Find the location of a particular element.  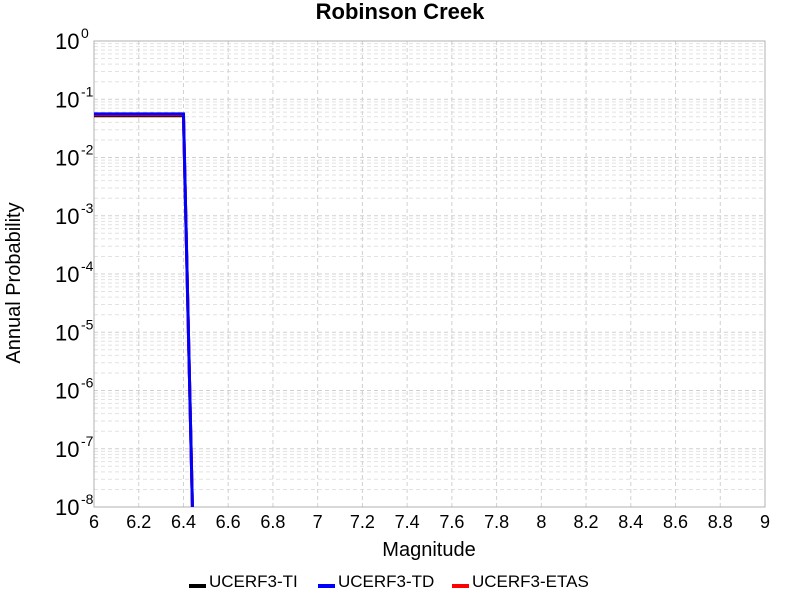

x-tick-label: 6.8 is located at coordinates (272, 522).